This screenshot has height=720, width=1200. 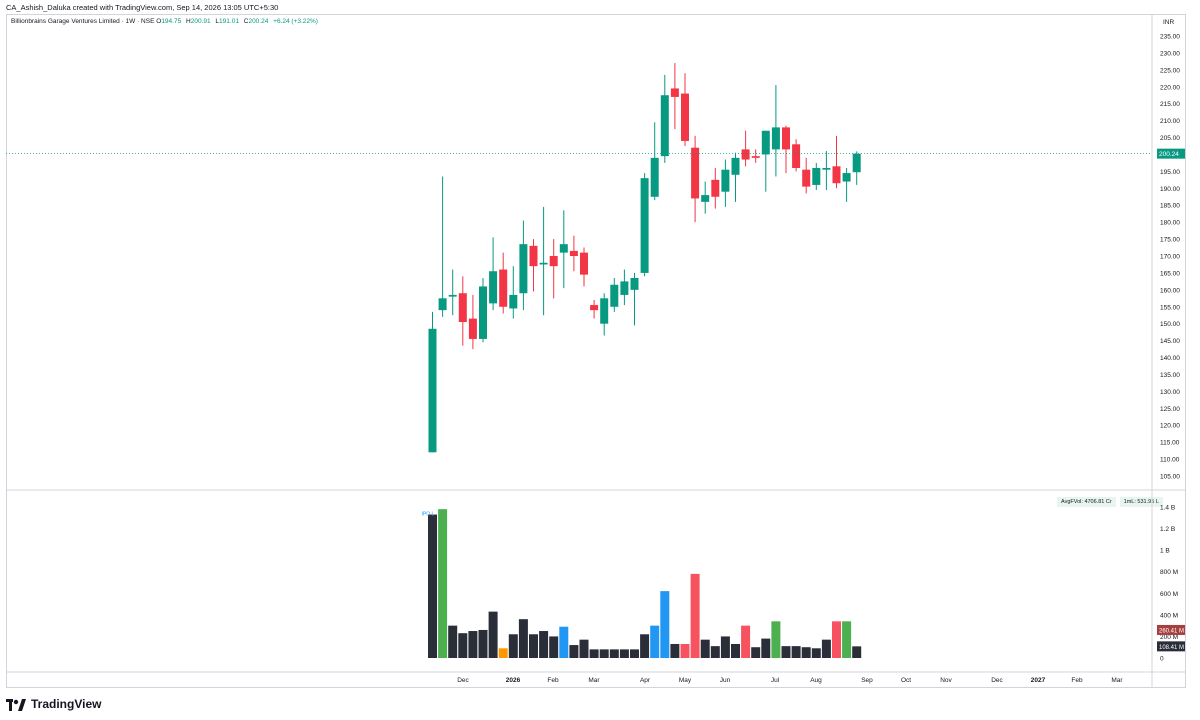 What do you see at coordinates (428, 515) in the screenshot?
I see `ipo-marker-label: IPO L` at bounding box center [428, 515].